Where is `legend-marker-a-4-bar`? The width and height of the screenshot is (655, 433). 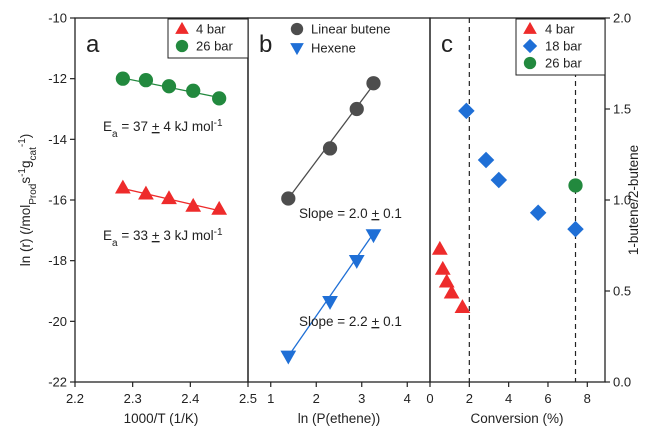
legend-marker-a-4-bar is located at coordinates (182, 27).